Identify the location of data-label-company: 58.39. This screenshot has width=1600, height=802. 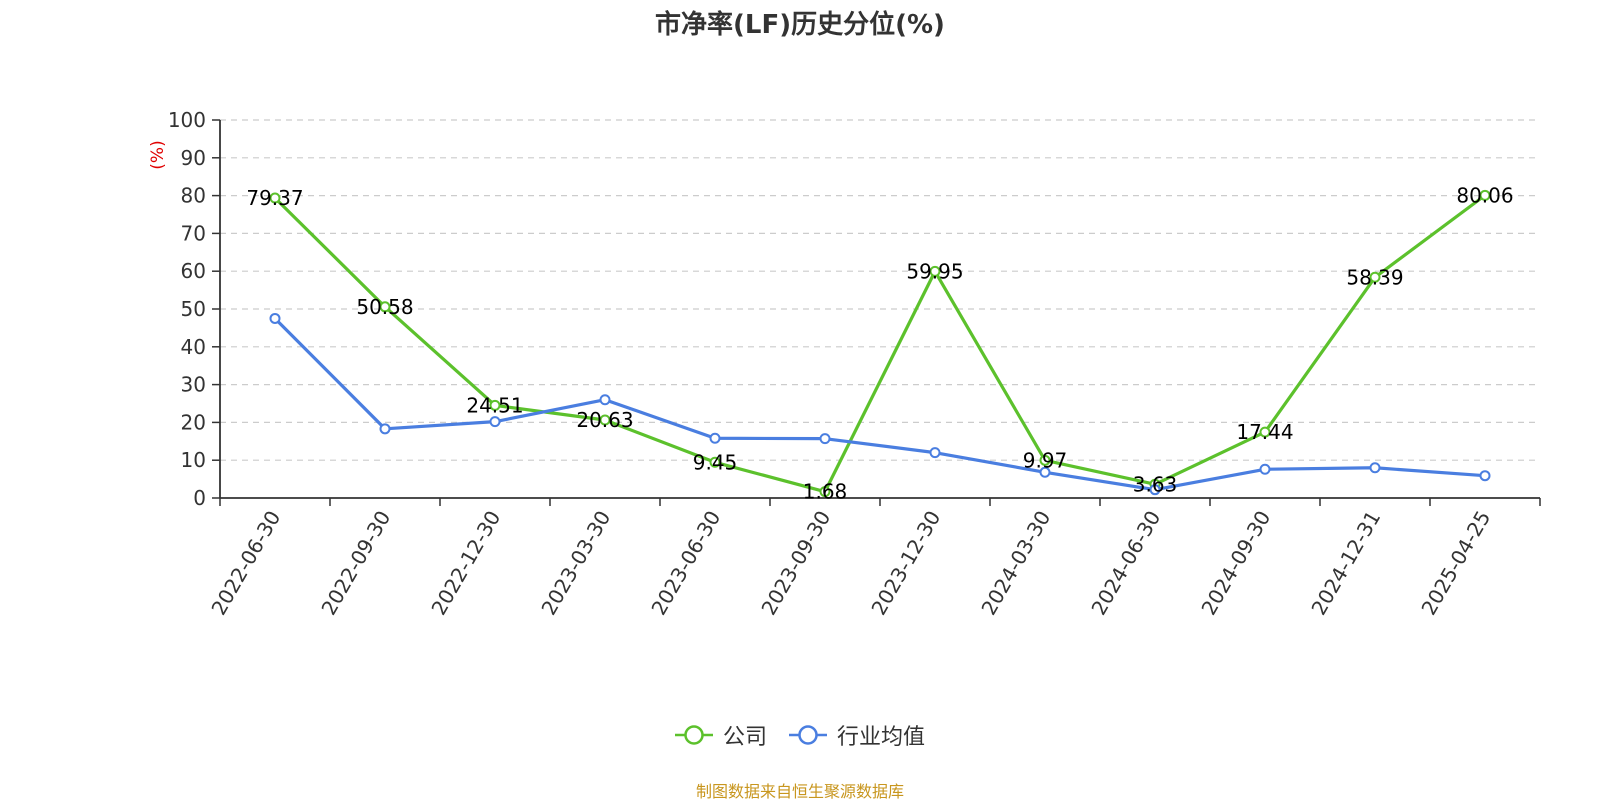
(1374, 277).